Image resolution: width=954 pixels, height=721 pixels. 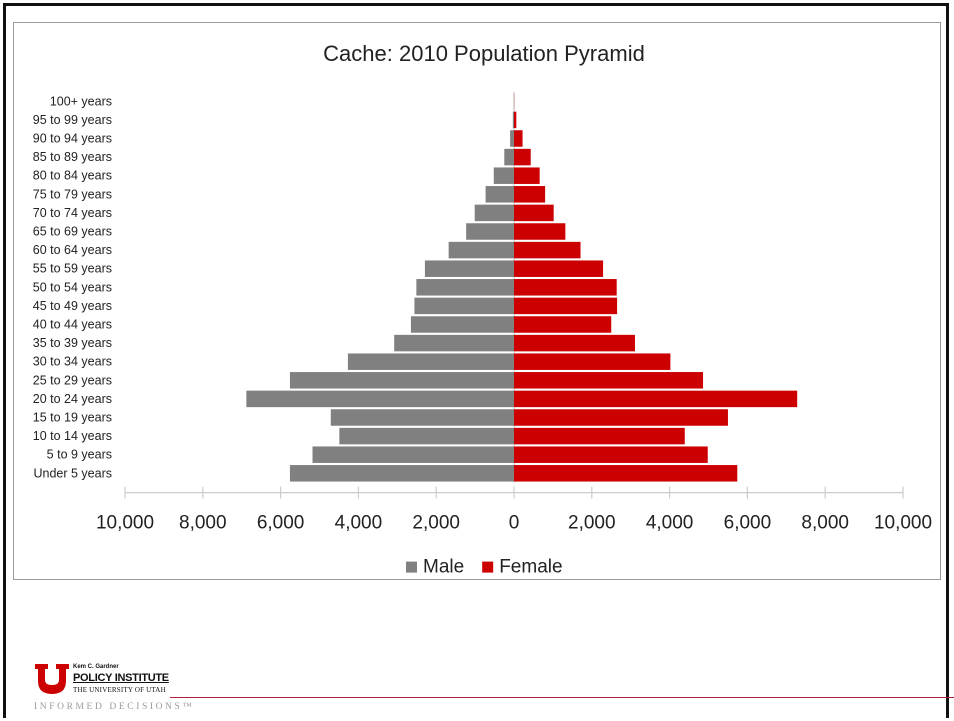 What do you see at coordinates (72, 436) in the screenshot?
I see `category-label: 10 to 14 years` at bounding box center [72, 436].